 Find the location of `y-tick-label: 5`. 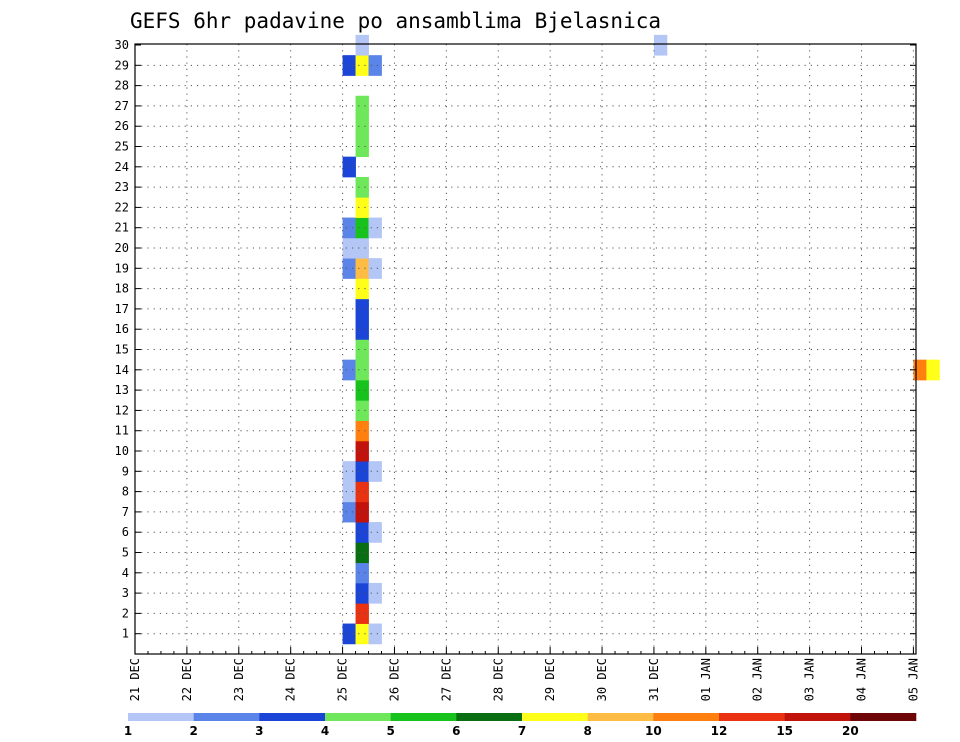

y-tick-label: 5 is located at coordinates (125, 553).